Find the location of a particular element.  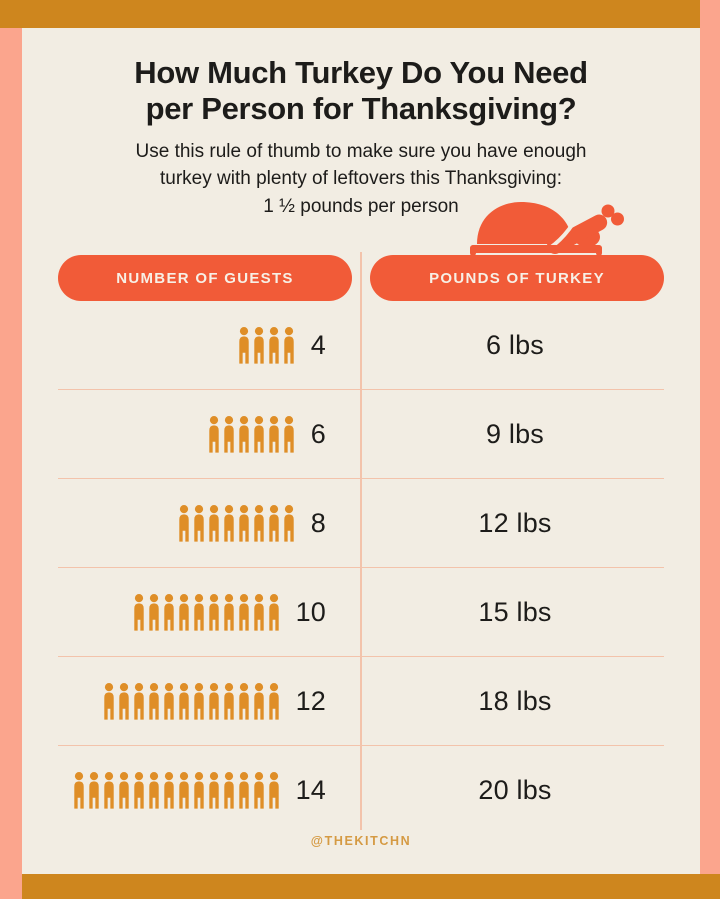

table-row: 4 6 lbs is located at coordinates (361, 345).